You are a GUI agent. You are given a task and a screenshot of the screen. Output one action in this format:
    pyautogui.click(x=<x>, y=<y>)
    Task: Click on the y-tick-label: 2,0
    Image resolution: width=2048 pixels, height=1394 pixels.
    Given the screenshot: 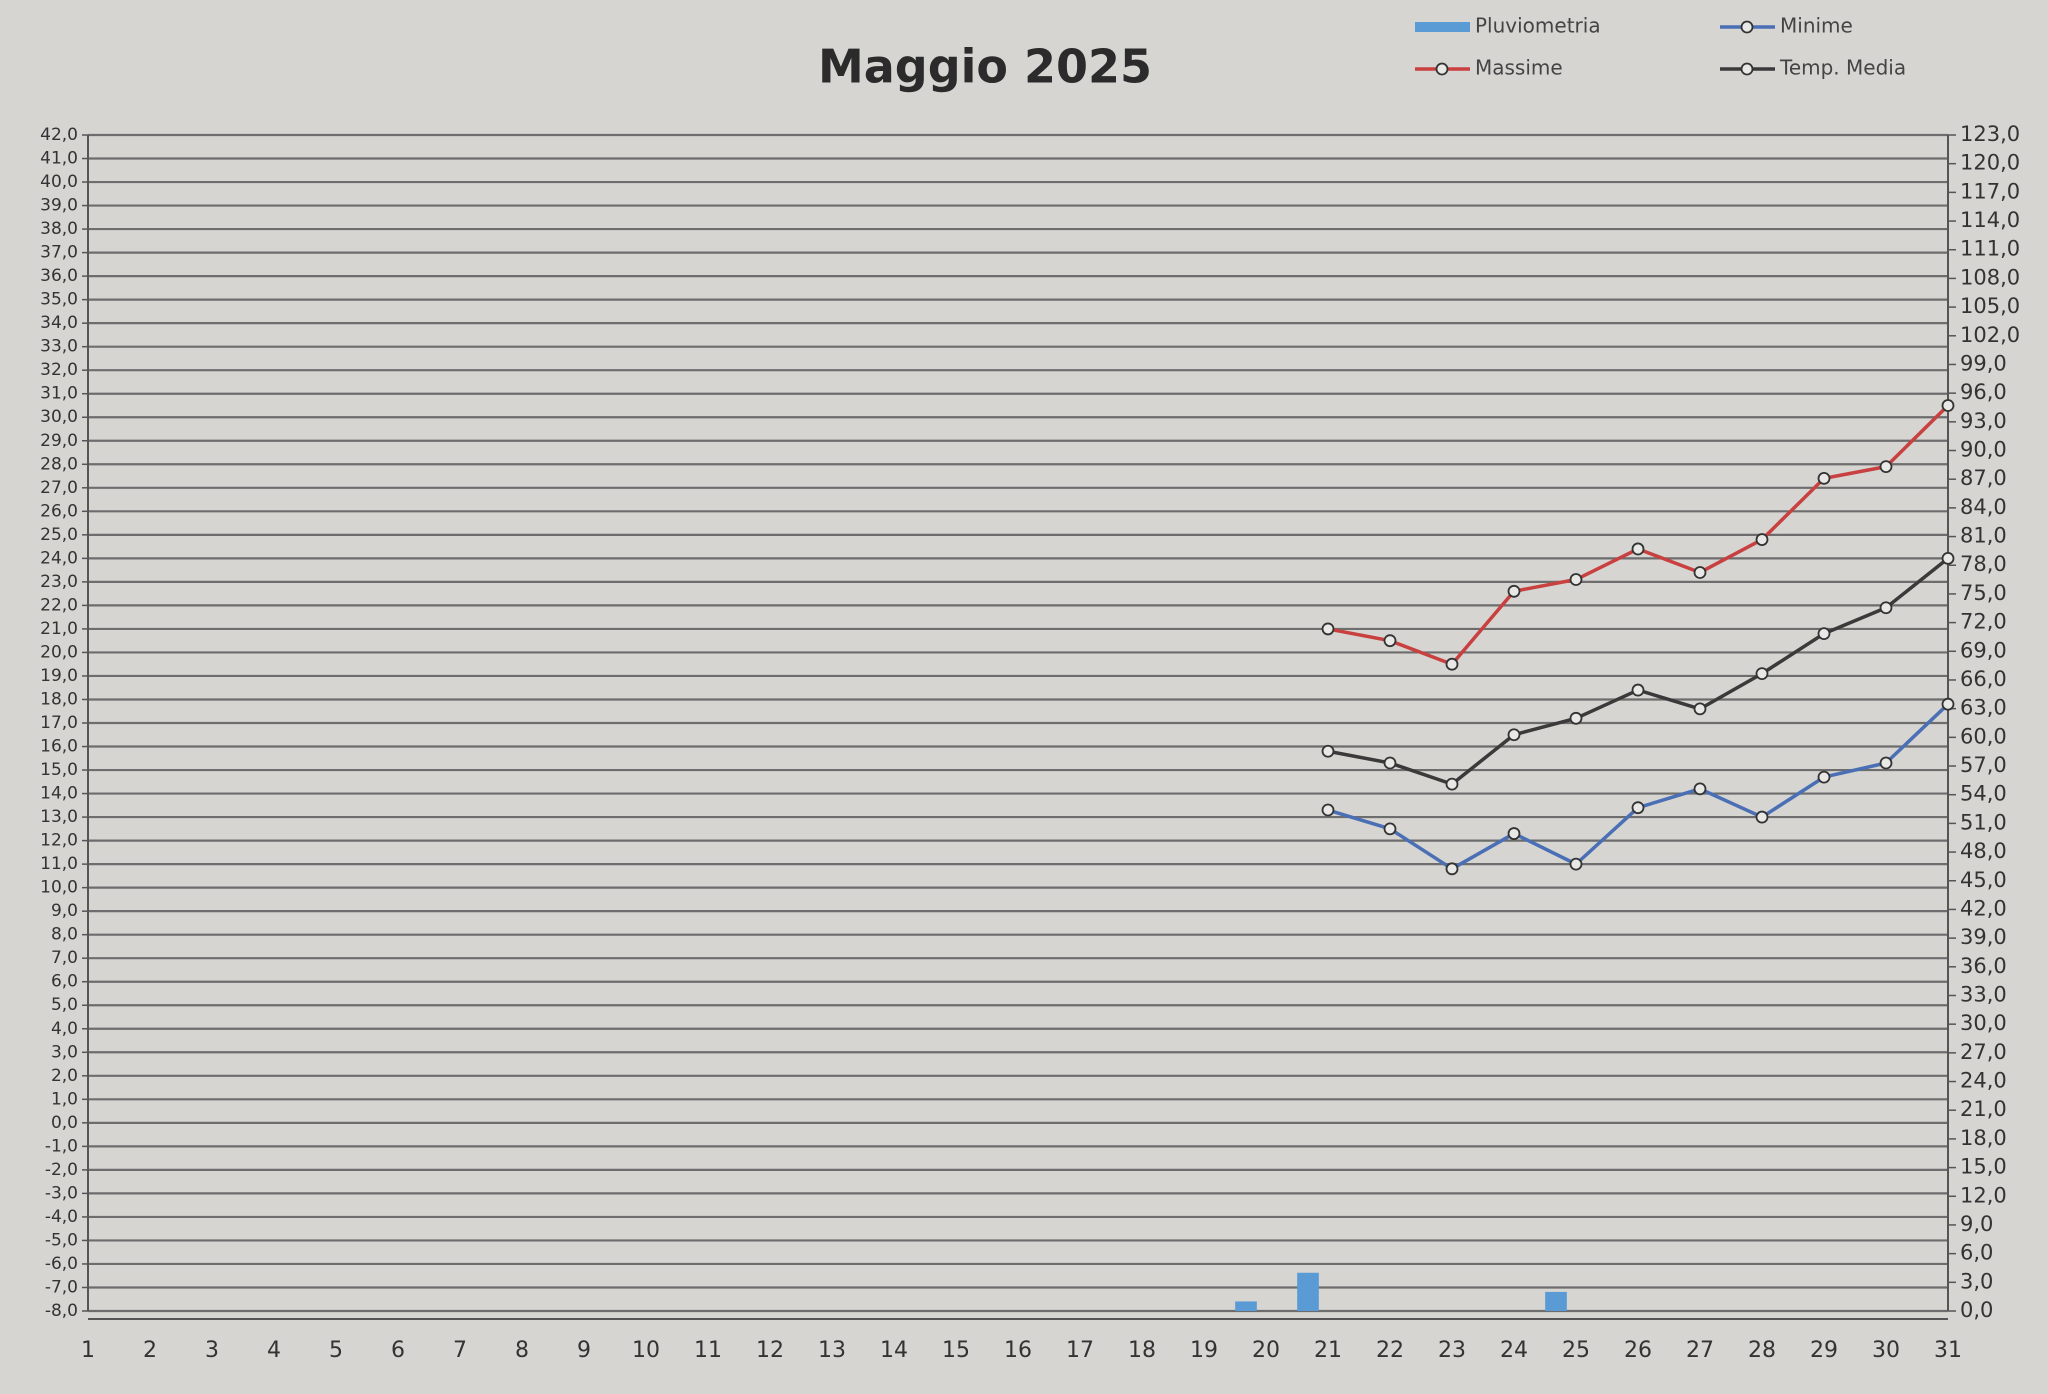 What is the action you would take?
    pyautogui.click(x=64, y=1076)
    